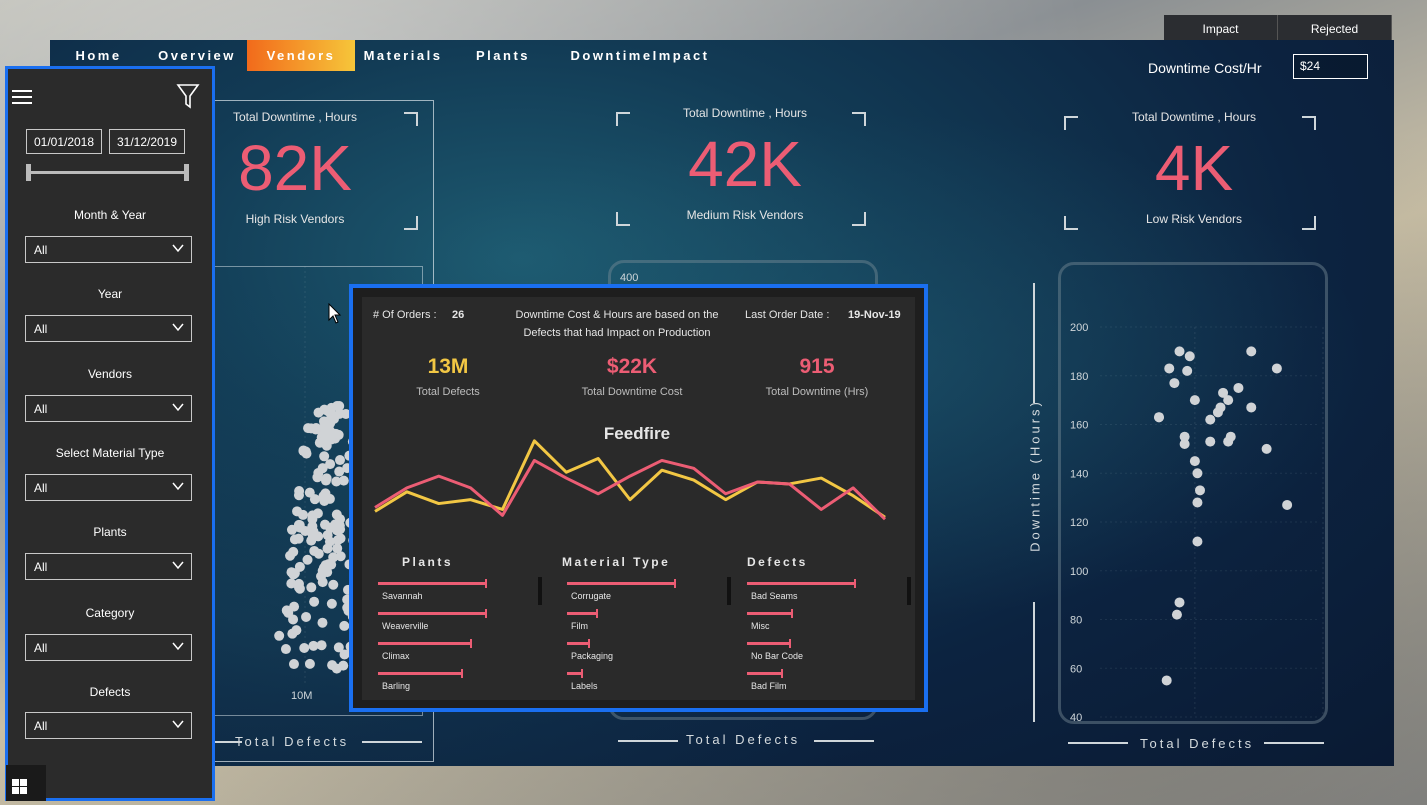 The width and height of the screenshot is (1427, 805). What do you see at coordinates (420, 673) in the screenshot?
I see `breakdown-bar` at bounding box center [420, 673].